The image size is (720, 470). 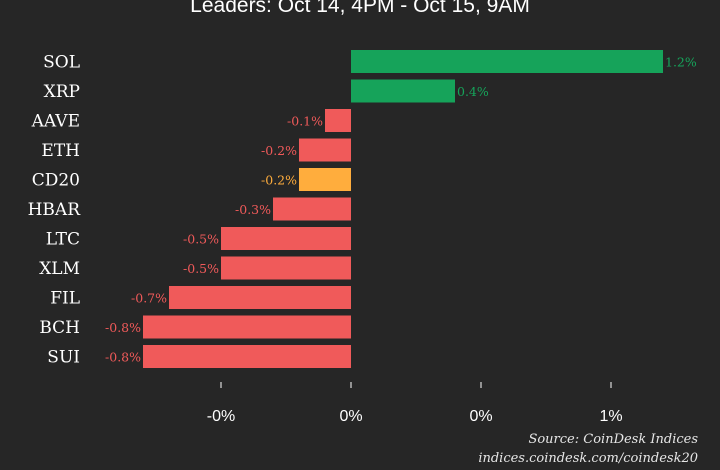 What do you see at coordinates (63, 358) in the screenshot?
I see `category-label-sui: SUI` at bounding box center [63, 358].